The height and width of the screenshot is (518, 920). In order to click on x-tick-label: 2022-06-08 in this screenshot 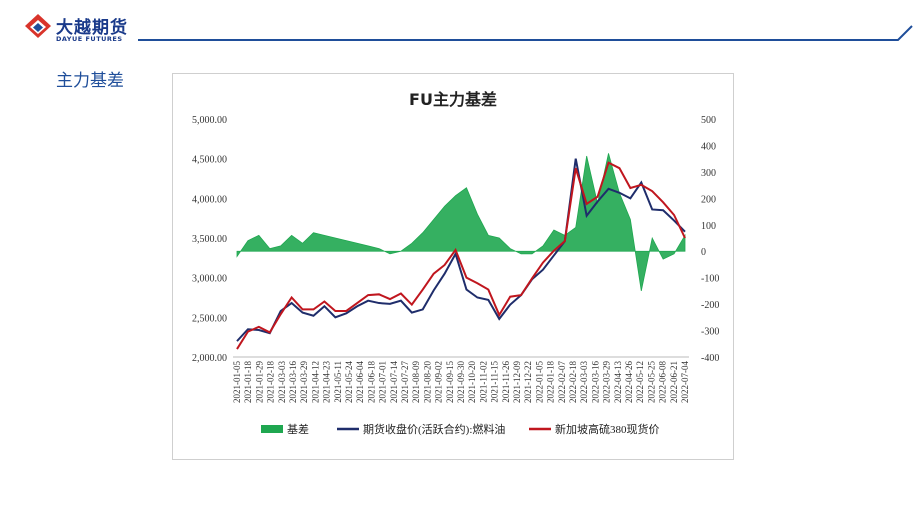, I will do `click(663, 382)`.